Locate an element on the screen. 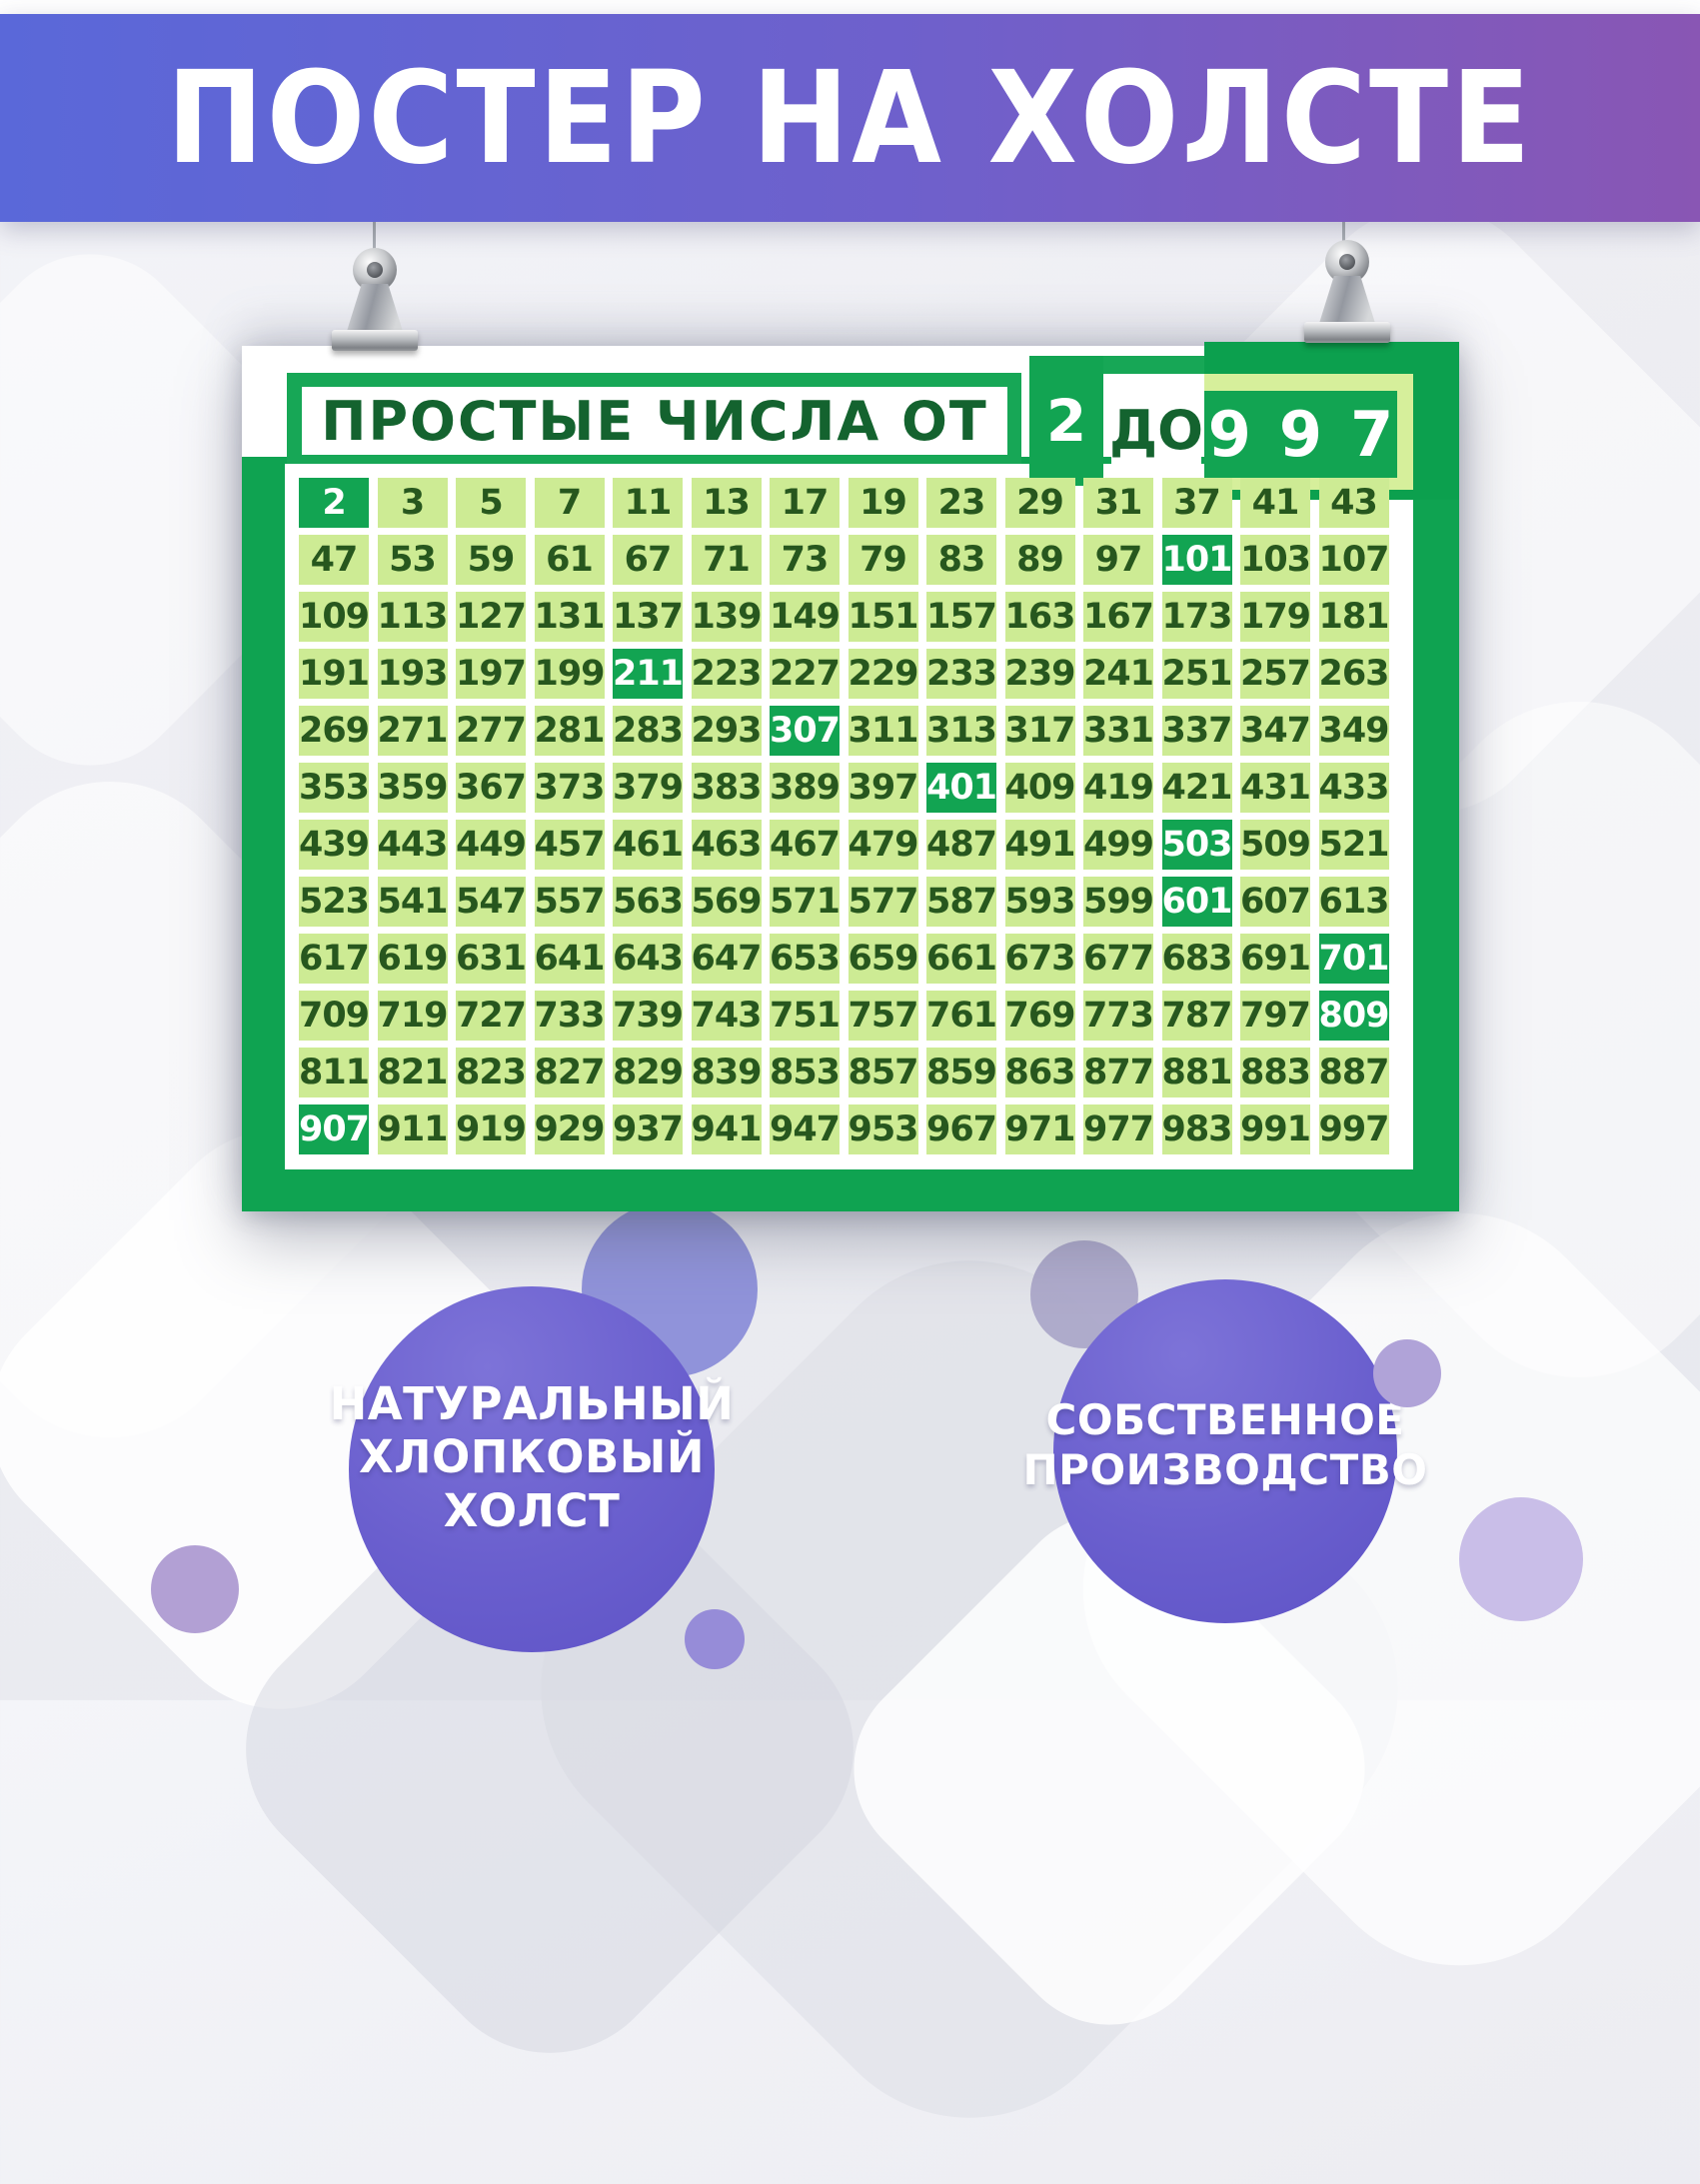 Image resolution: width=1700 pixels, height=2184 pixels. prime-cell: 641 is located at coordinates (570, 959).